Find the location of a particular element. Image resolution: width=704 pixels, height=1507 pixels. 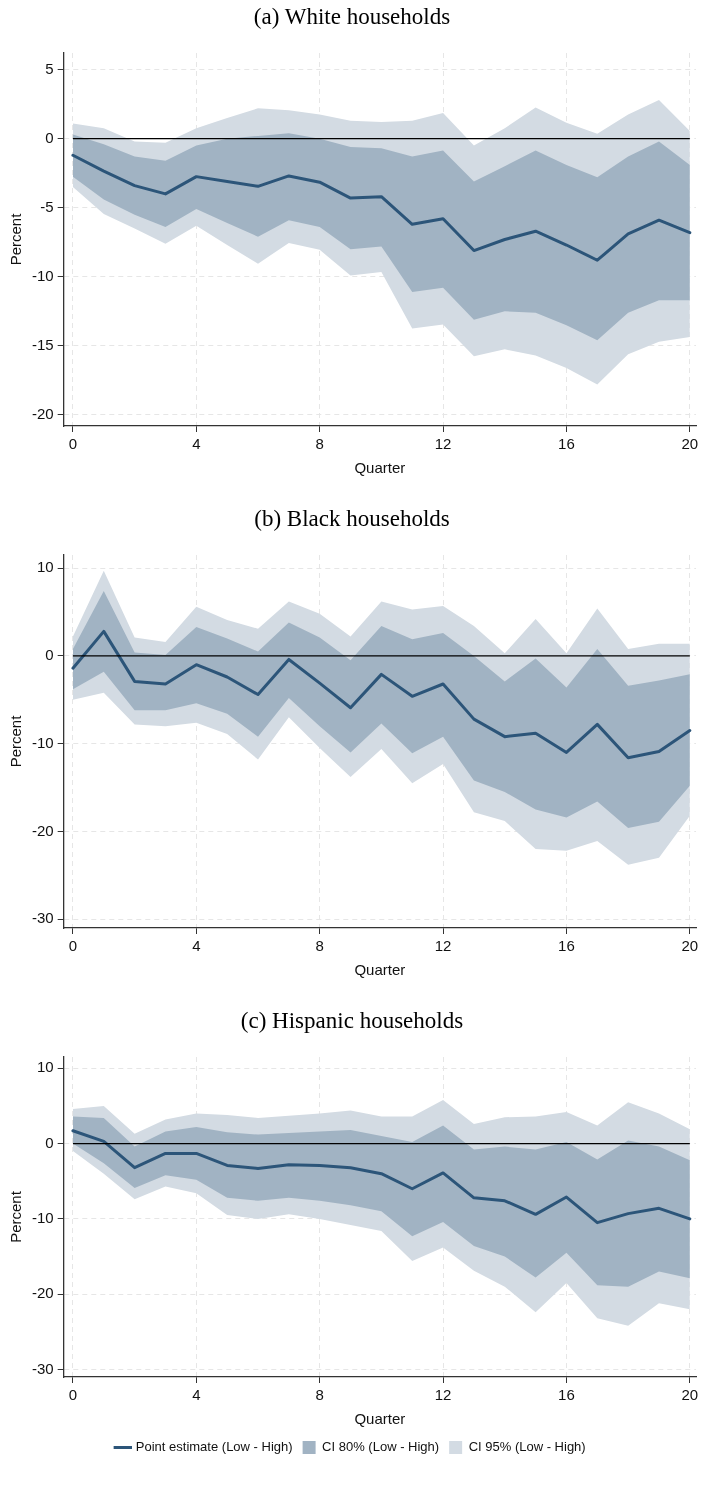

legend-label: Point estimate (Low - High) is located at coordinates (214, 1447).